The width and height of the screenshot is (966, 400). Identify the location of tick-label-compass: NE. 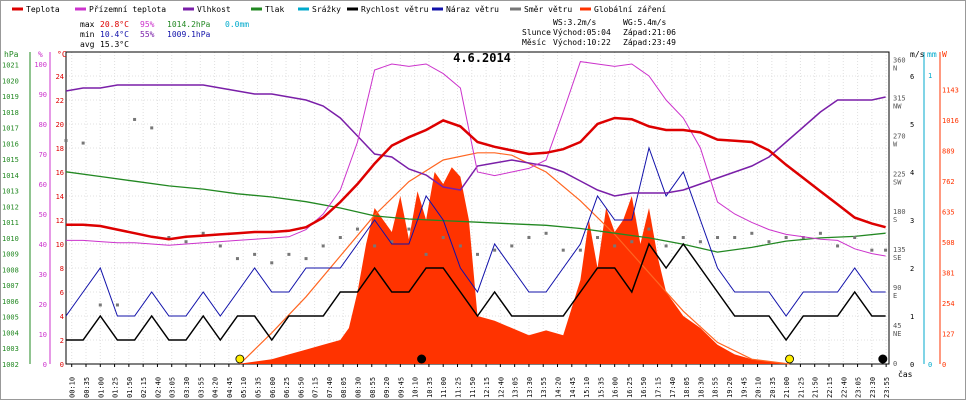
(897, 334).